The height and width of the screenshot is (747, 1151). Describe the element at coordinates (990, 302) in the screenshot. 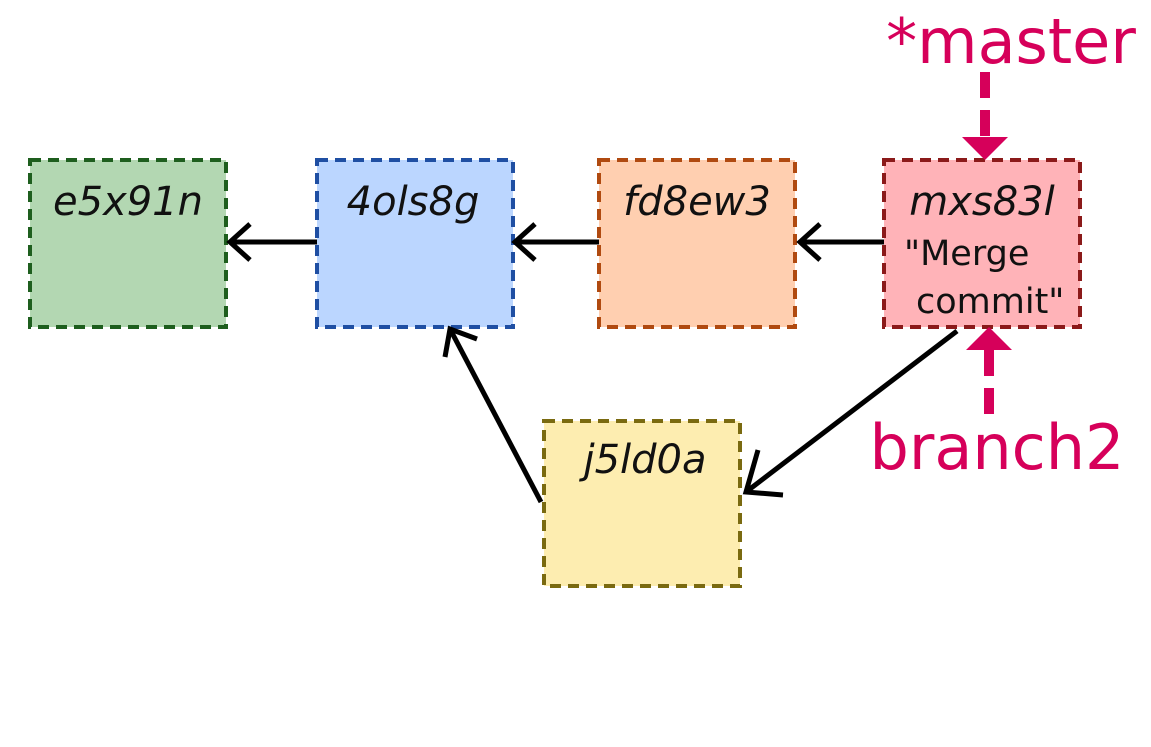

I see `commit-message-line-2: commit"` at that location.